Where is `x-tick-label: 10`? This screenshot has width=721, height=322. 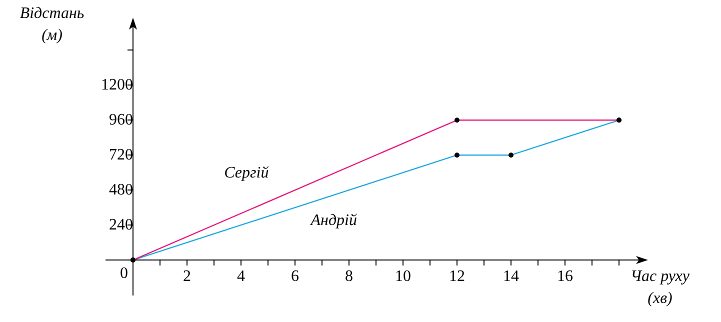 x-tick-label: 10 is located at coordinates (403, 276).